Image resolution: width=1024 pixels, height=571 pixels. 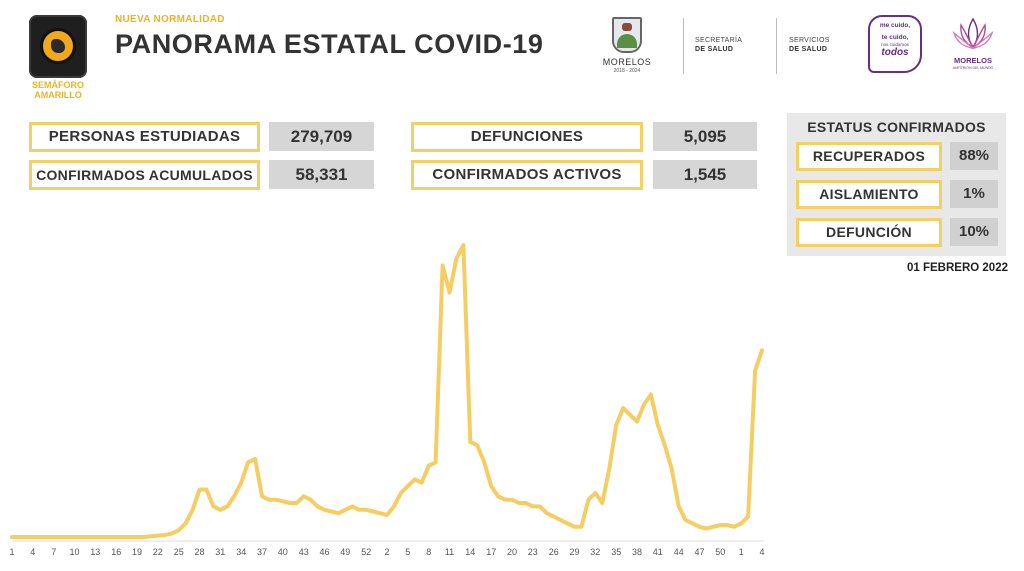 I want to click on x-tick-label: 23, so click(x=533, y=552).